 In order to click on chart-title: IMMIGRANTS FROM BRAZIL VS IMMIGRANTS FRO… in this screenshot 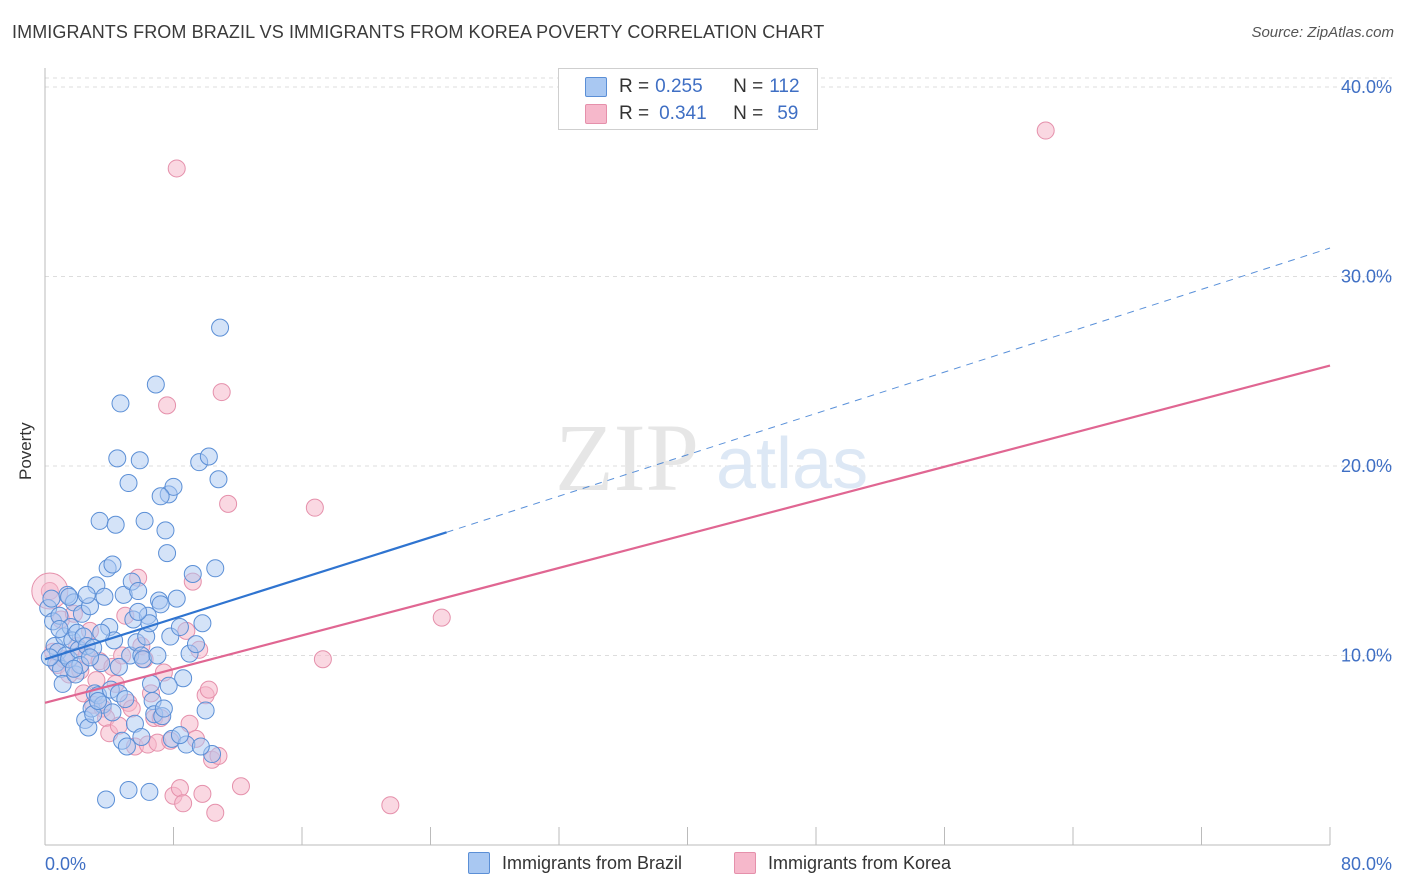, I will do `click(418, 32)`.